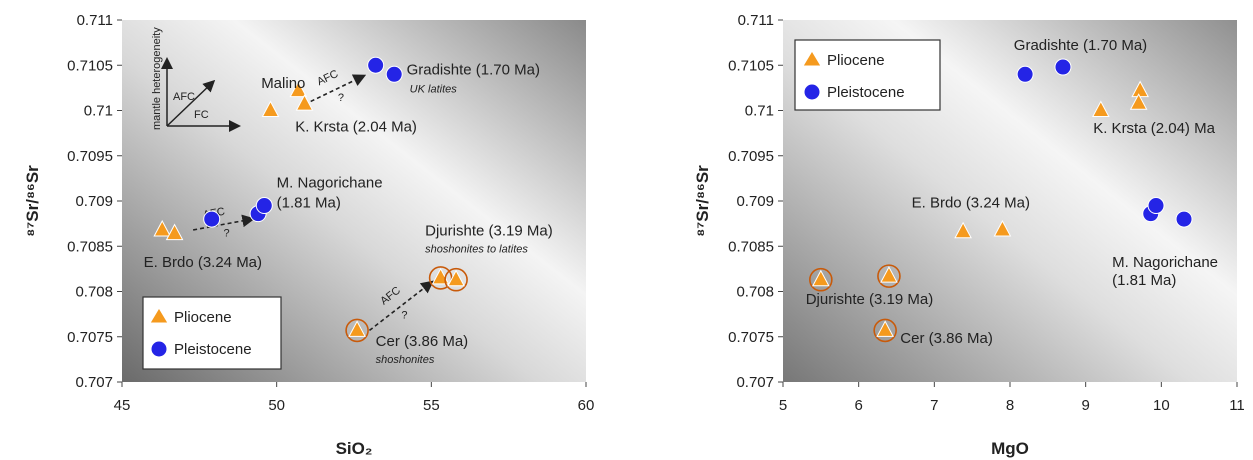 The width and height of the screenshot is (1253, 460). Describe the element at coordinates (1144, 280) in the screenshot. I see `point-annotation: (1.81 Ma)` at that location.